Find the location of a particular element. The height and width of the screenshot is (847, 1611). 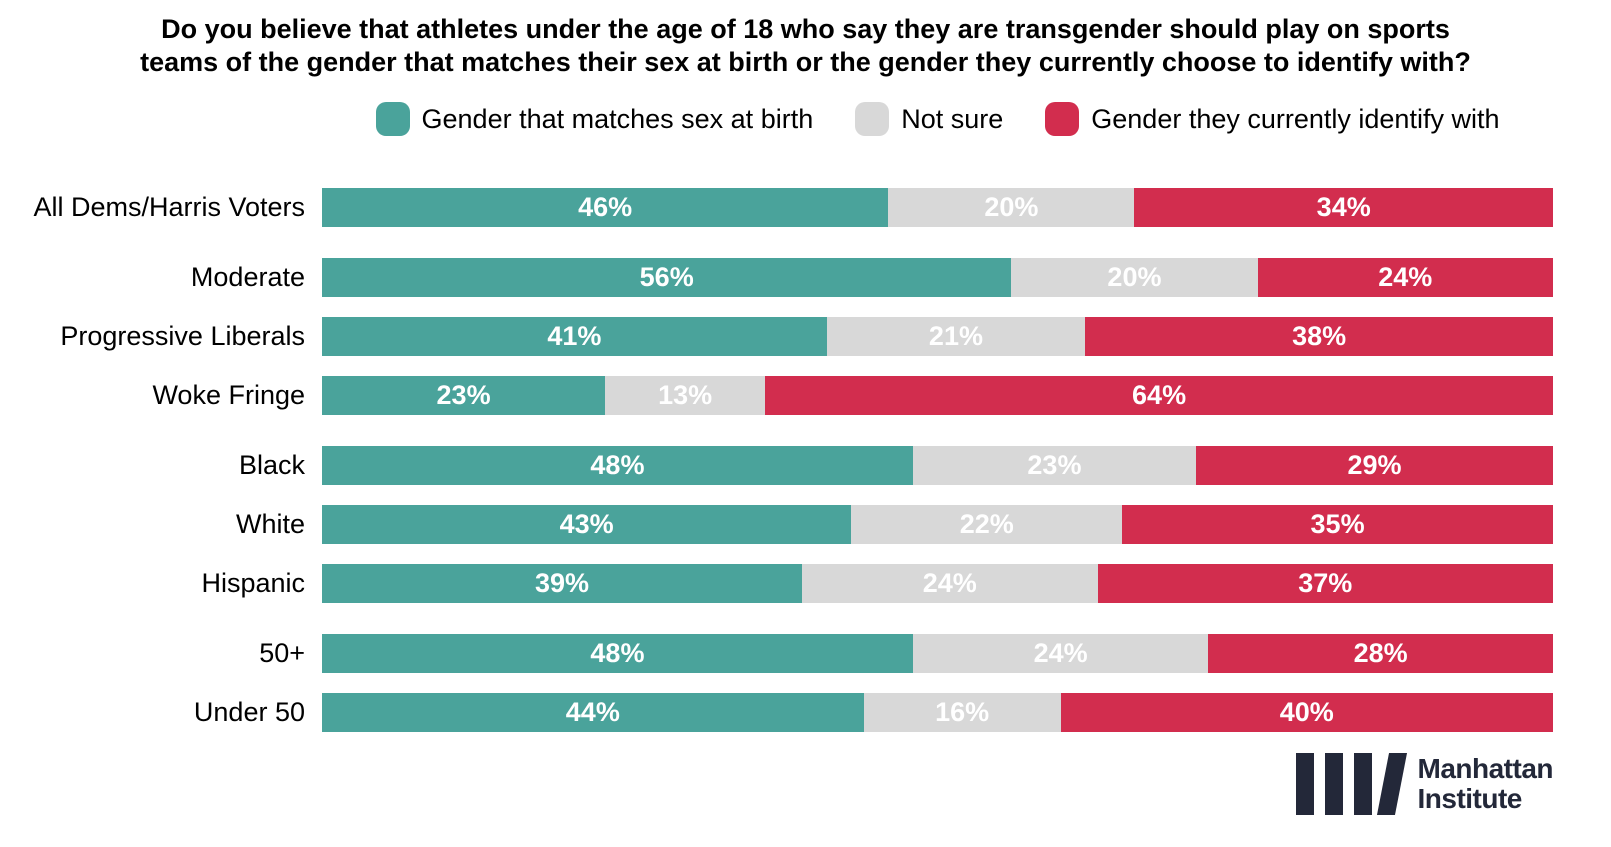

segment-value: 16% is located at coordinates (962, 712).